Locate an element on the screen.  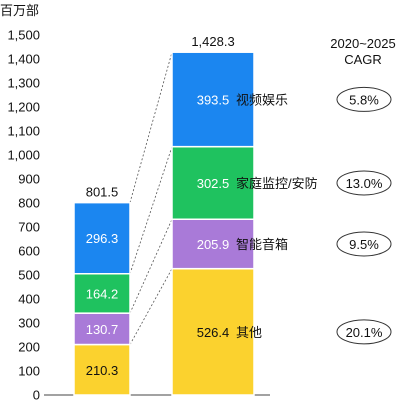
y-tick-label: 0 is located at coordinates (36, 394).